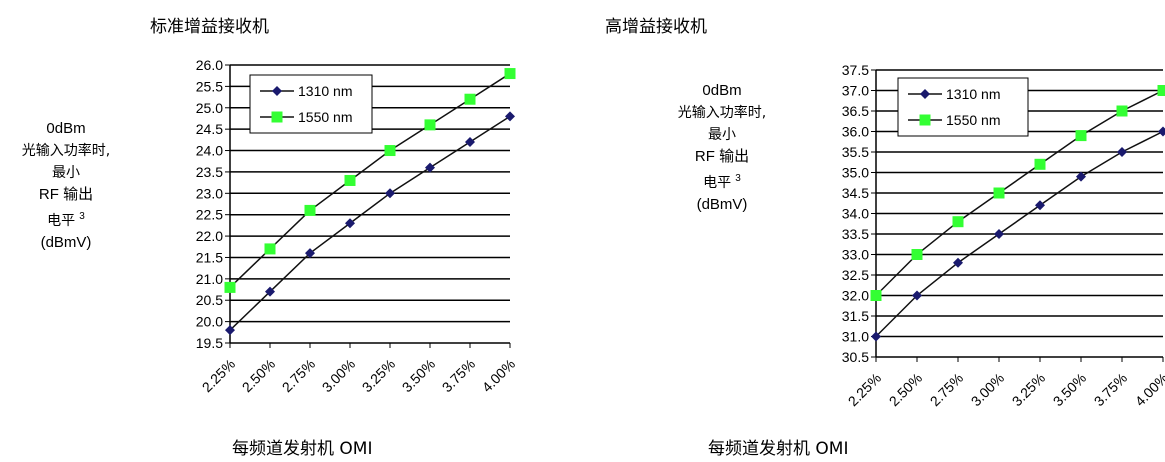  What do you see at coordinates (973, 120) in the screenshot?
I see `chart2-legend-label-2: 1550 nm` at bounding box center [973, 120].